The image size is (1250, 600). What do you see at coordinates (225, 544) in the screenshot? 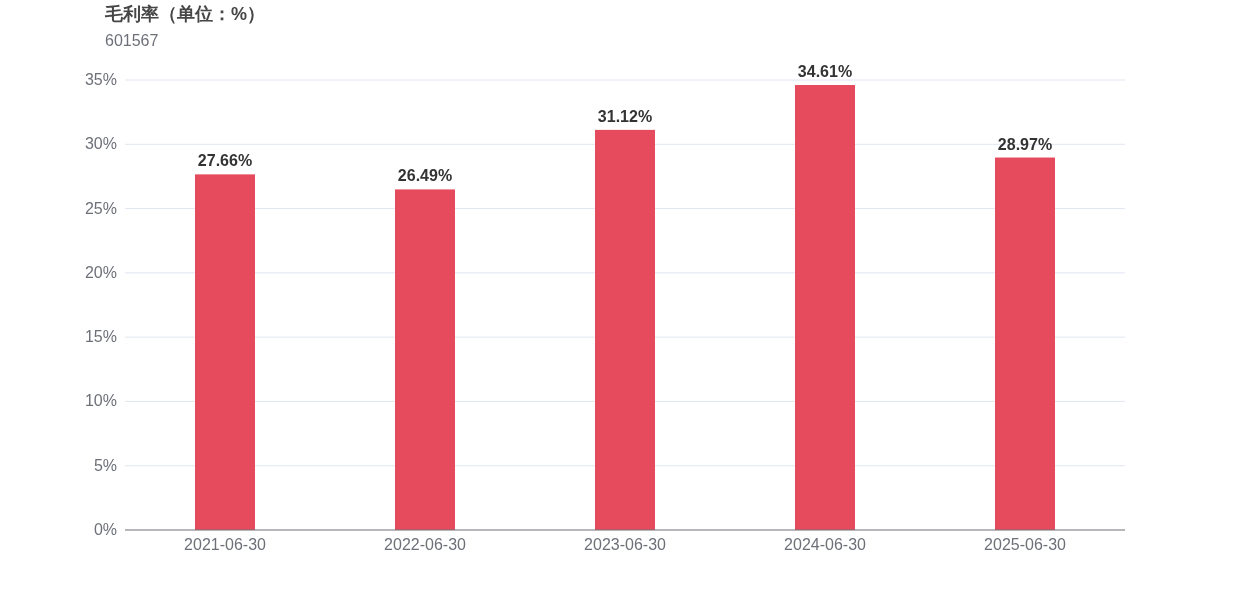
I see `x-tick-label: 2021-06-30` at bounding box center [225, 544].